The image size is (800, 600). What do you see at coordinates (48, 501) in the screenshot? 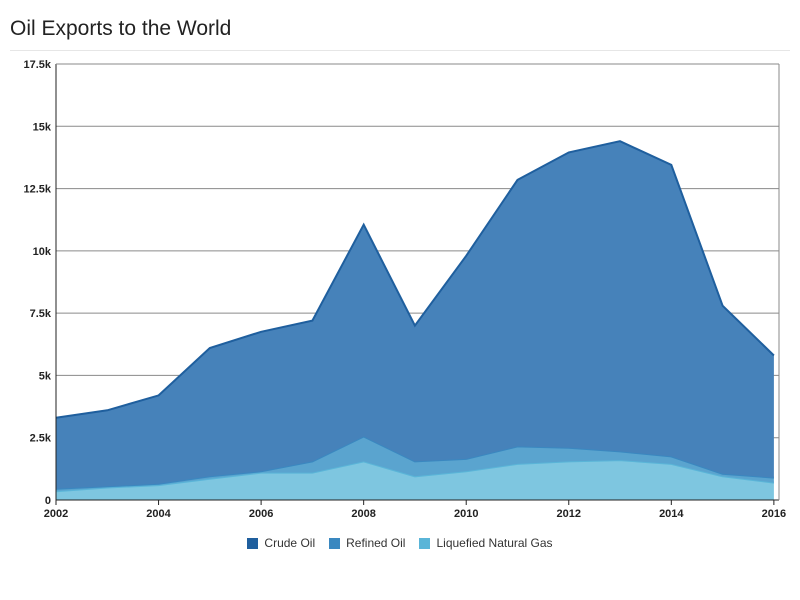
I see `y-tick-label: 0` at bounding box center [48, 501].